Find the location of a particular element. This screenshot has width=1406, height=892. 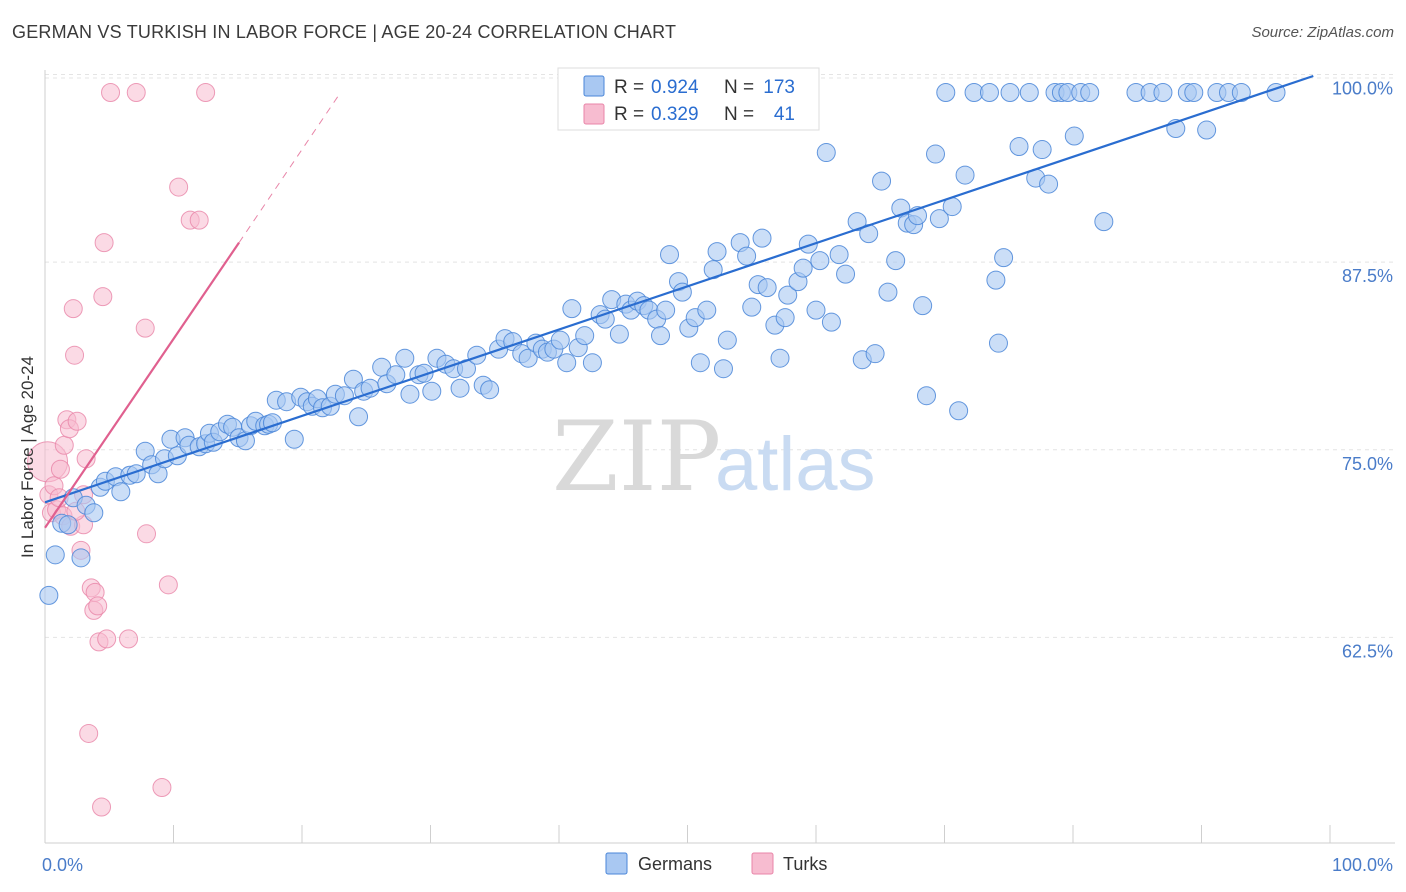

turks-legend-swatch is located at coordinates (762, 863).